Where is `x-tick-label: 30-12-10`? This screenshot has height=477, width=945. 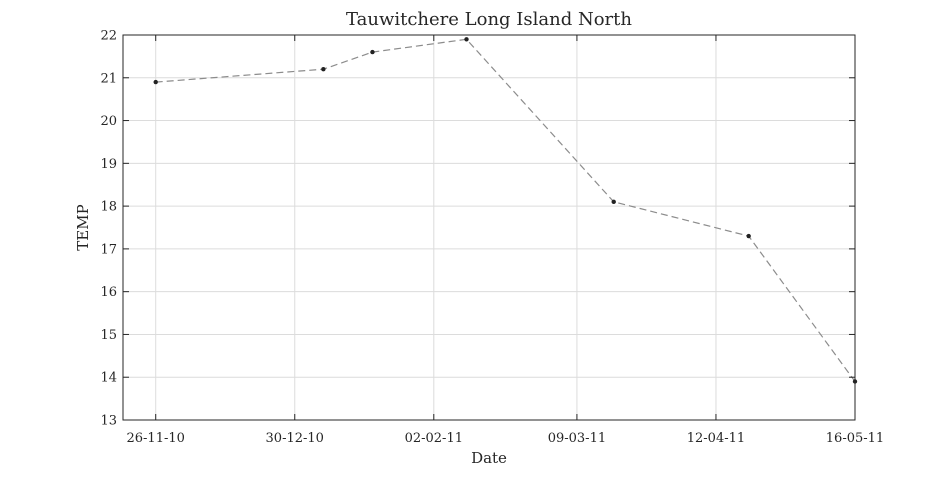
x-tick-label: 30-12-10 is located at coordinates (295, 438).